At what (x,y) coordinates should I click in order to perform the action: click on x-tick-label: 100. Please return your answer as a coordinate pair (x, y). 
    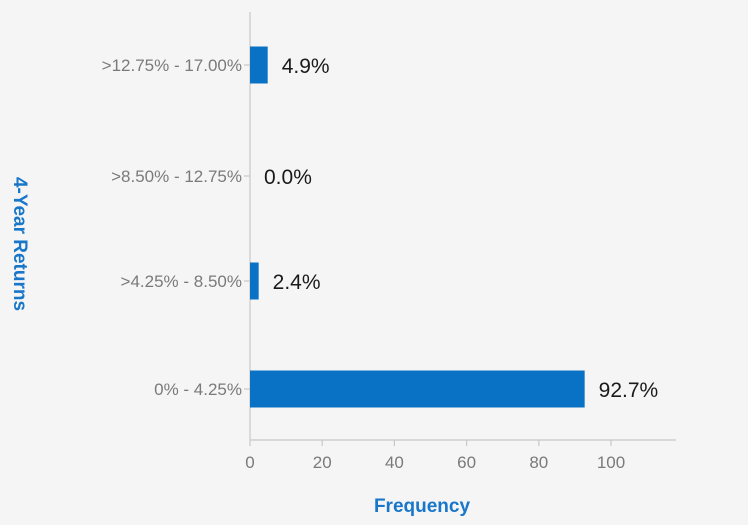
    Looking at the image, I should click on (611, 462).